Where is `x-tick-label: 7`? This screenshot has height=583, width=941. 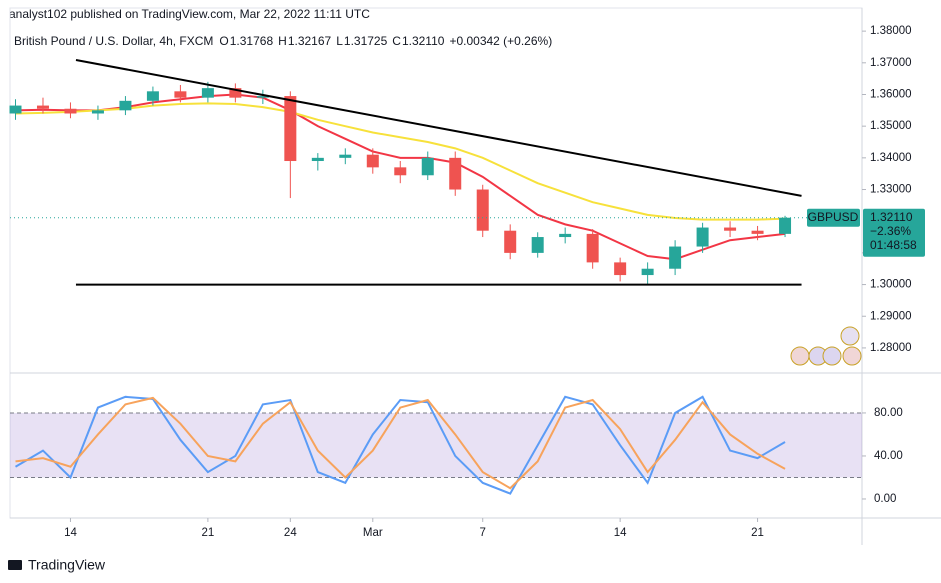 x-tick-label: 7 is located at coordinates (483, 533).